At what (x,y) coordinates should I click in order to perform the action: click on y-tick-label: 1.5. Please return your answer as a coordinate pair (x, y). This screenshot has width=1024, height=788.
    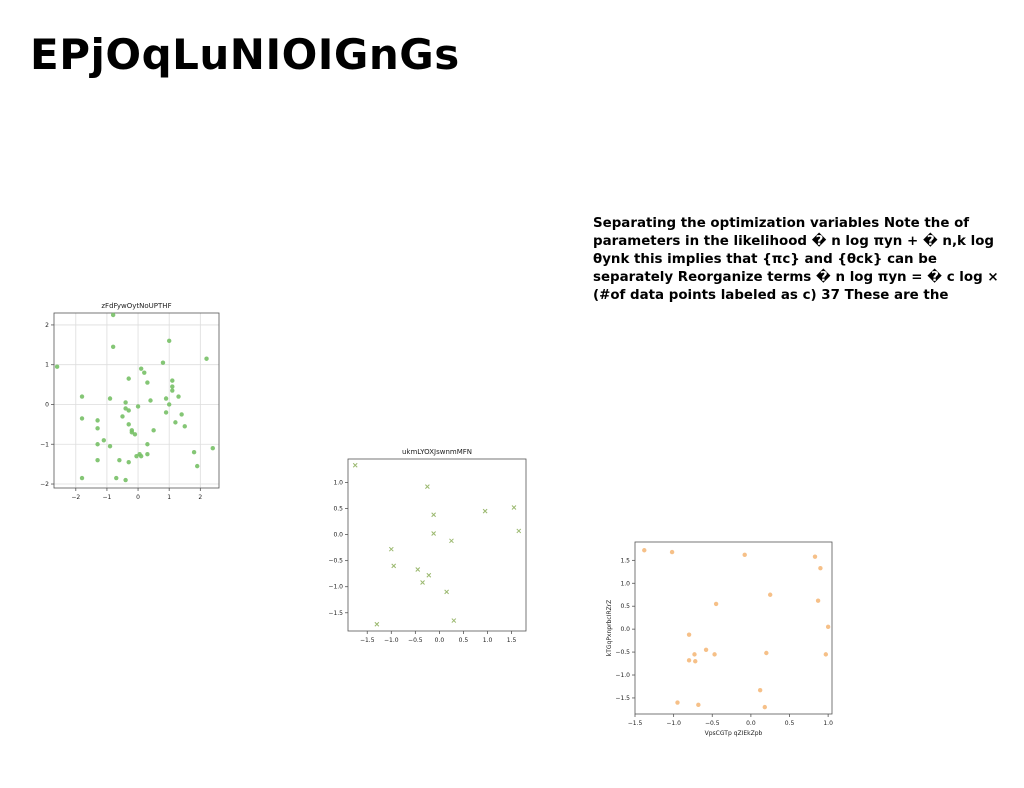
    Looking at the image, I should click on (625, 560).